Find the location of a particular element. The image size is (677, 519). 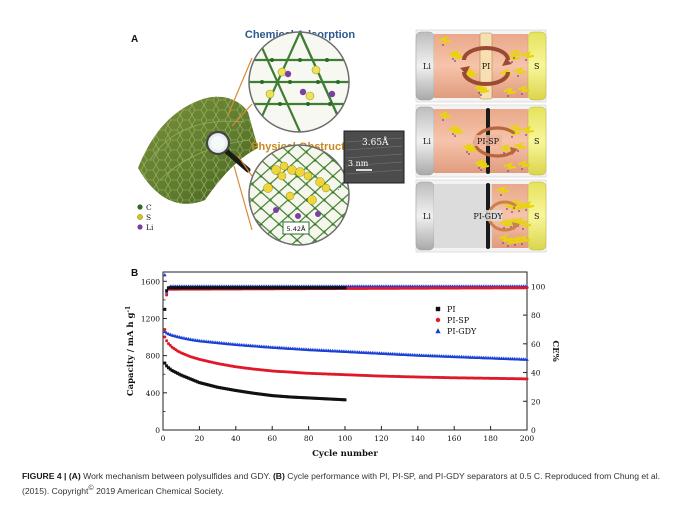

gdy-sheet is located at coordinates (198, 150).